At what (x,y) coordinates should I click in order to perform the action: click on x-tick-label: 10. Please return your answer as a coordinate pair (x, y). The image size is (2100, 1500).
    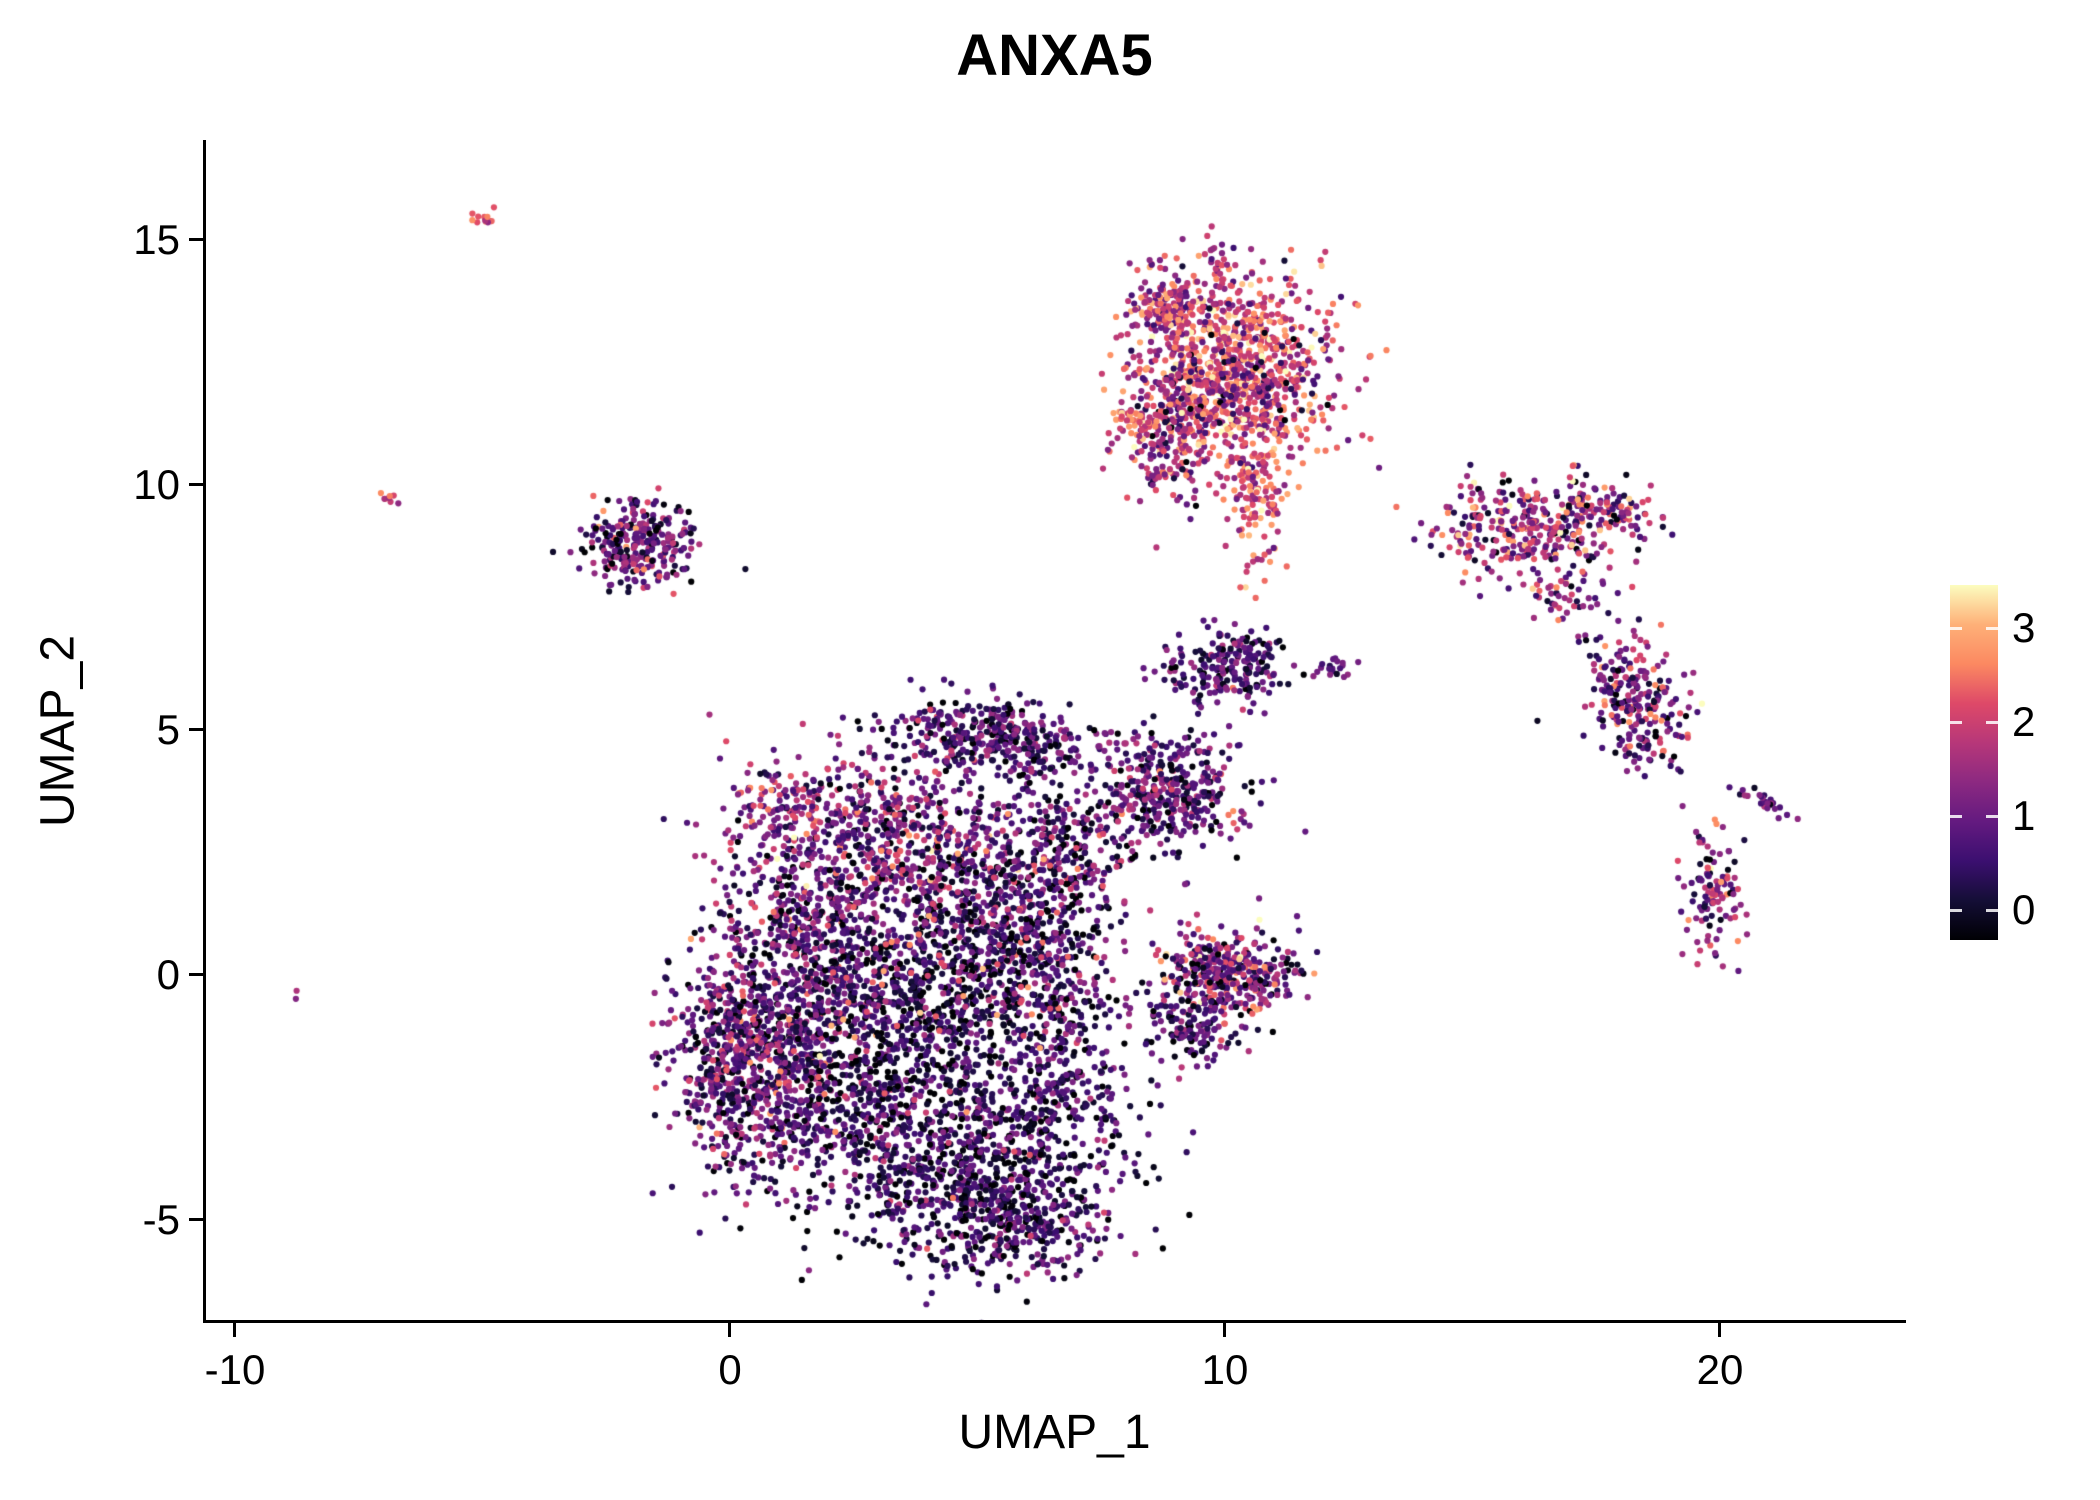
    Looking at the image, I should click on (1225, 1369).